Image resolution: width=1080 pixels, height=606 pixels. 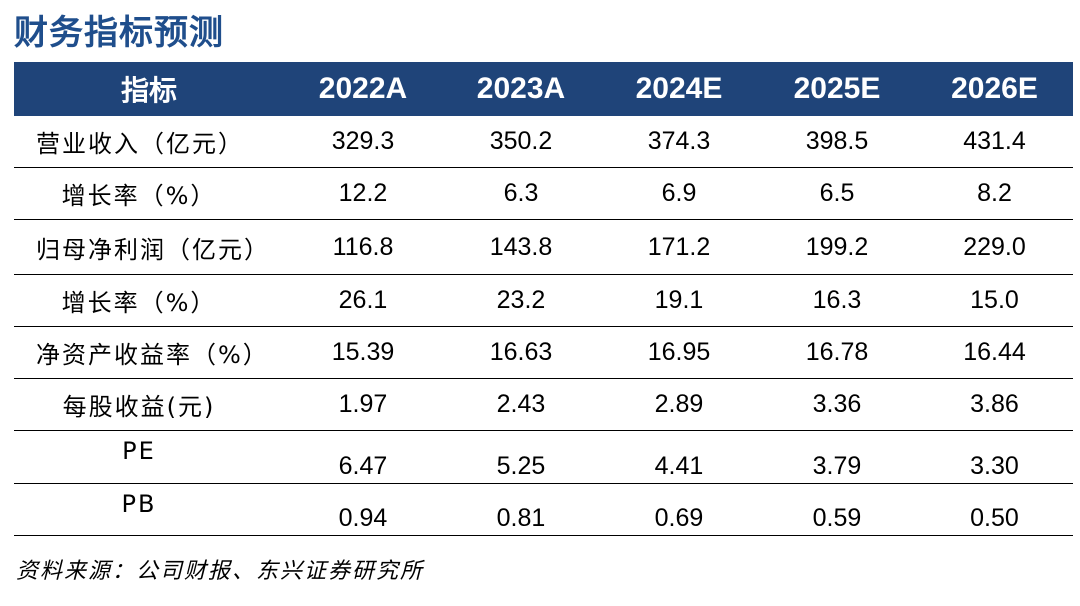 What do you see at coordinates (679, 466) in the screenshot?
I see `table-cell: 4.41` at bounding box center [679, 466].